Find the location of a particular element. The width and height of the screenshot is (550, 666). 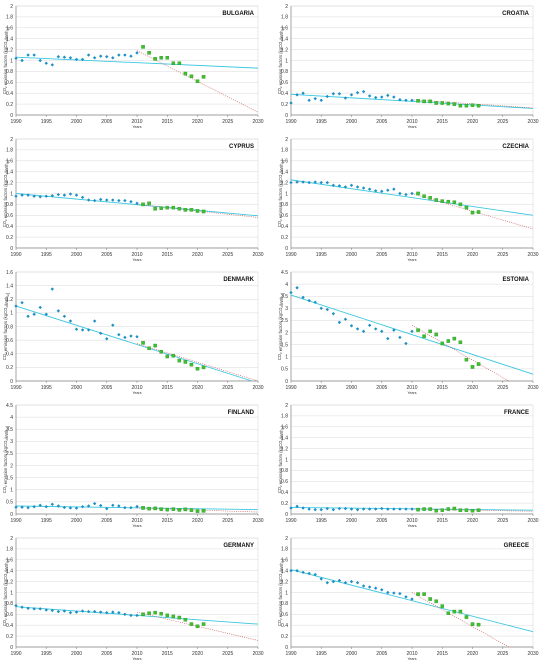

x-tick-label: 2005 is located at coordinates (106, 122).